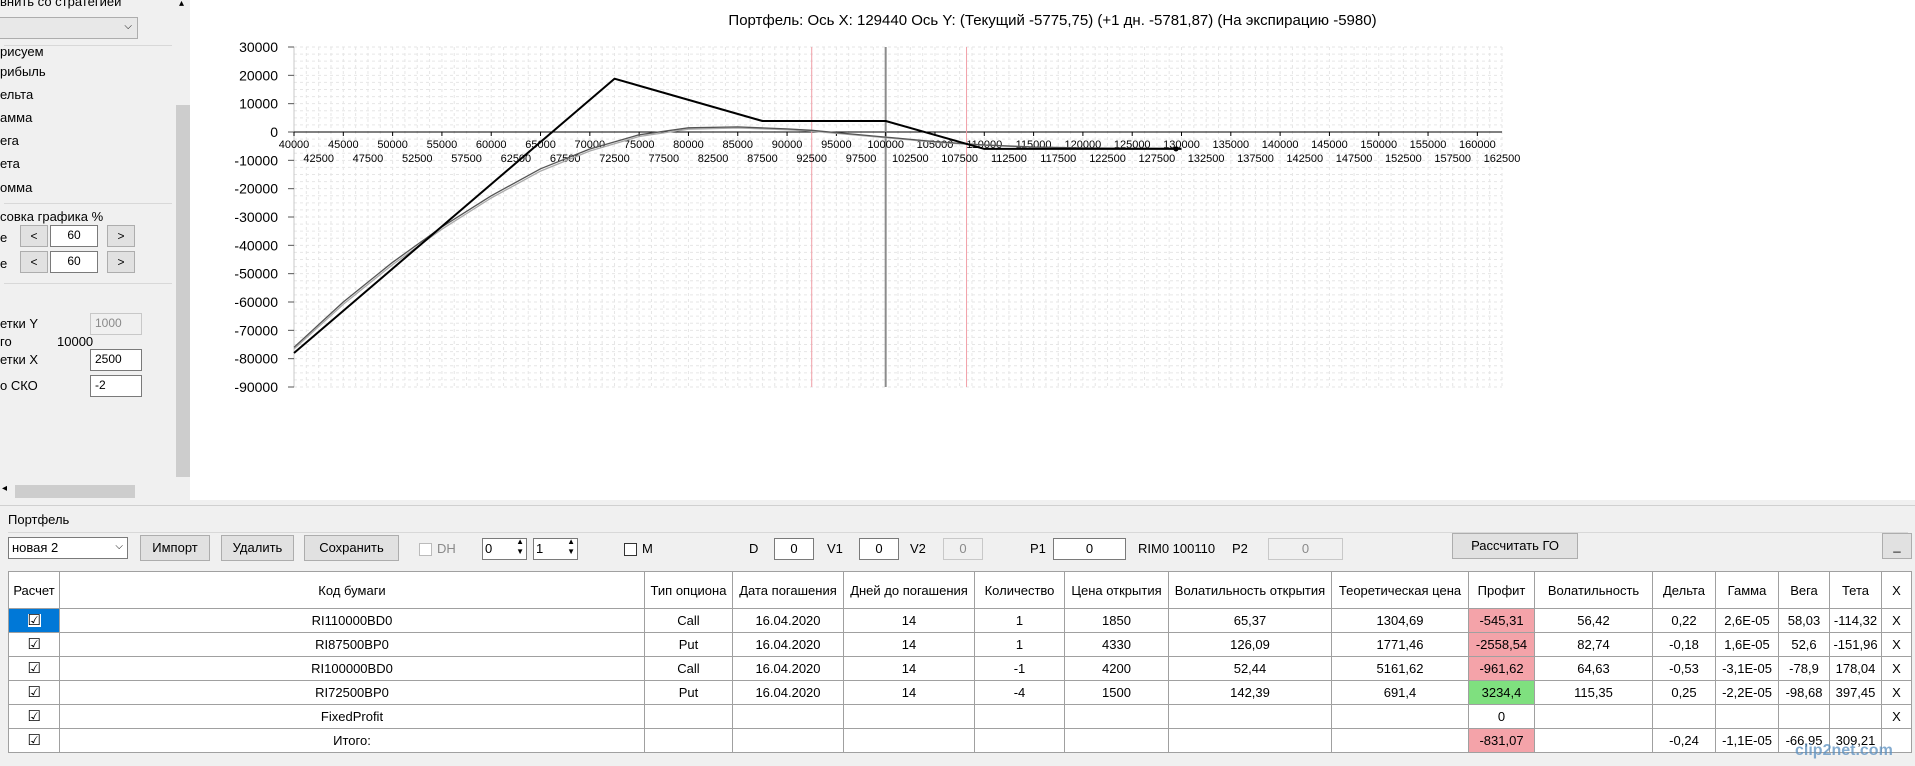 The width and height of the screenshot is (1915, 766). Describe the element at coordinates (1019, 590) in the screenshot. I see `column-header-qty: Количество` at that location.